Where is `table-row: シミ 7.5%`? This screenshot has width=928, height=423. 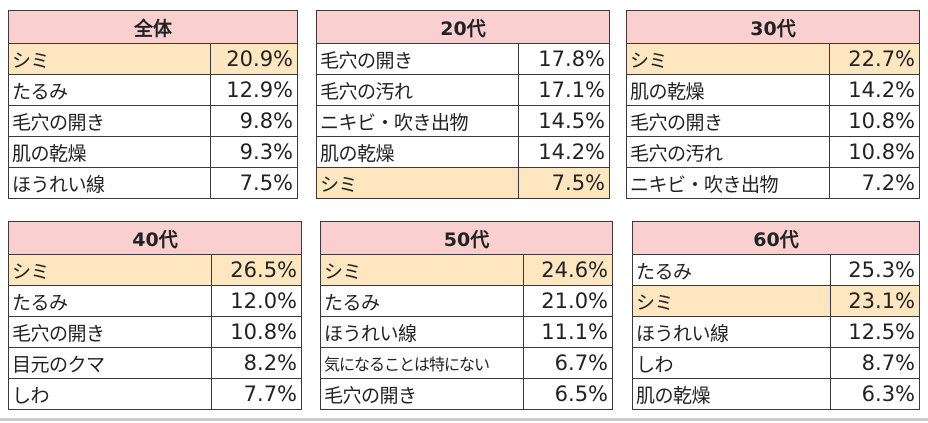
table-row: シミ 7.5% is located at coordinates (463, 183).